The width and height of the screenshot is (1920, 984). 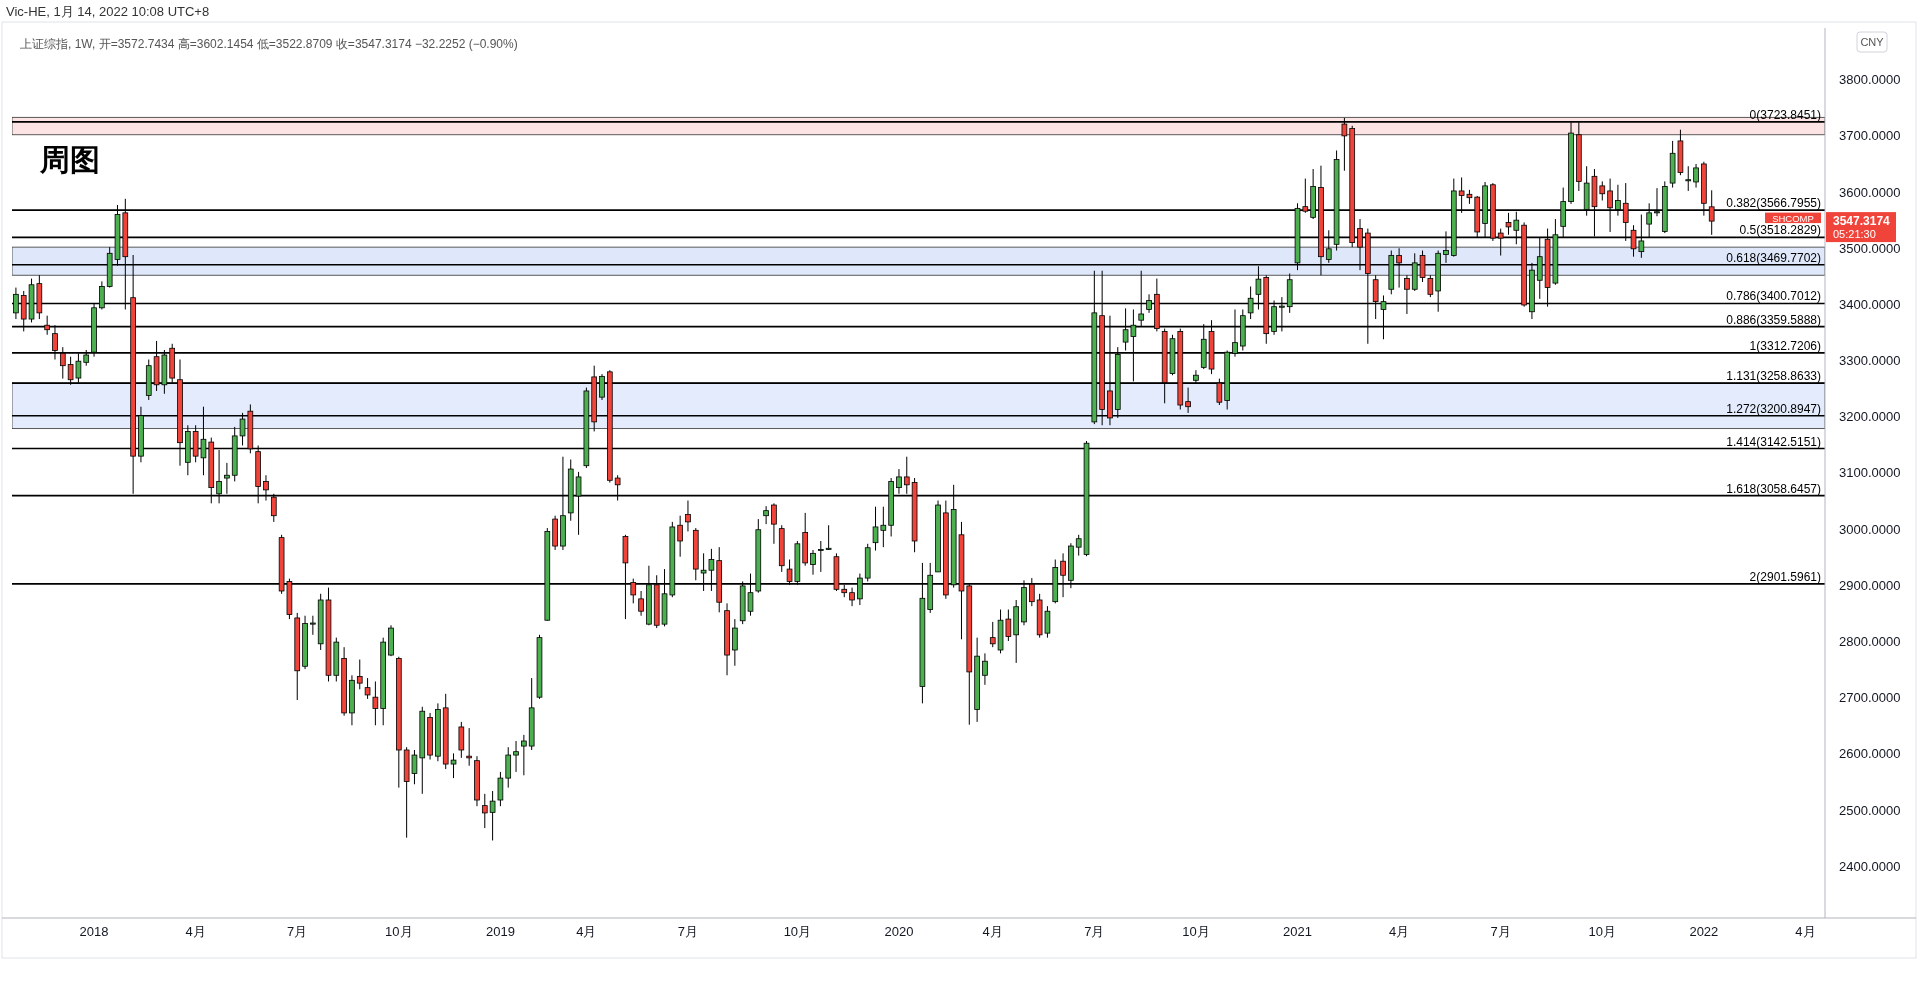 What do you see at coordinates (94, 931) in the screenshot?
I see `x-tick-label: 2018` at bounding box center [94, 931].